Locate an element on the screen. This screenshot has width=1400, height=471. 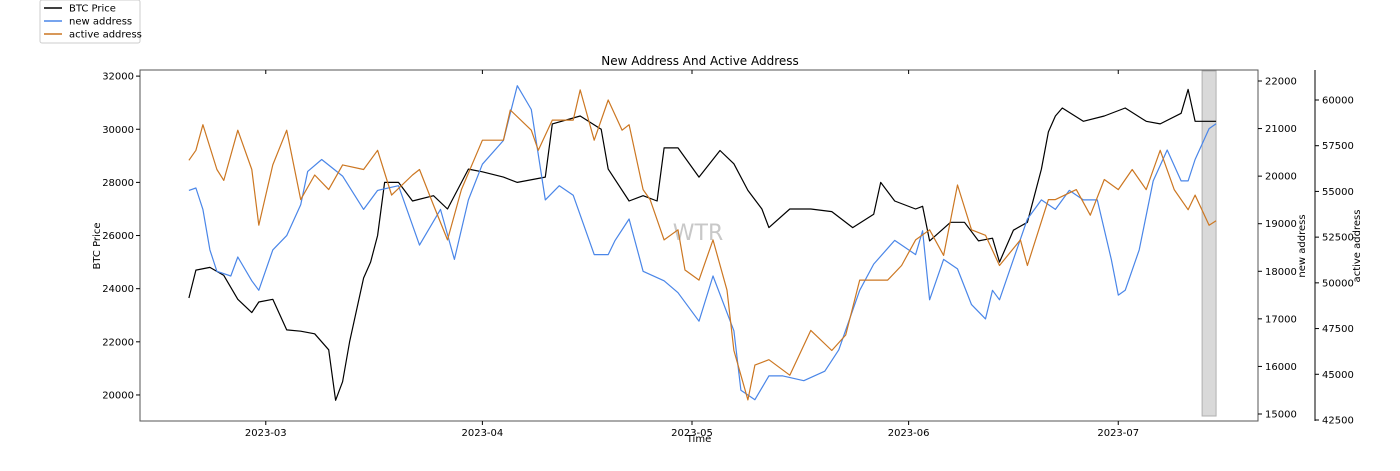
y3-tick-label: 50000 is located at coordinates (1338, 283).